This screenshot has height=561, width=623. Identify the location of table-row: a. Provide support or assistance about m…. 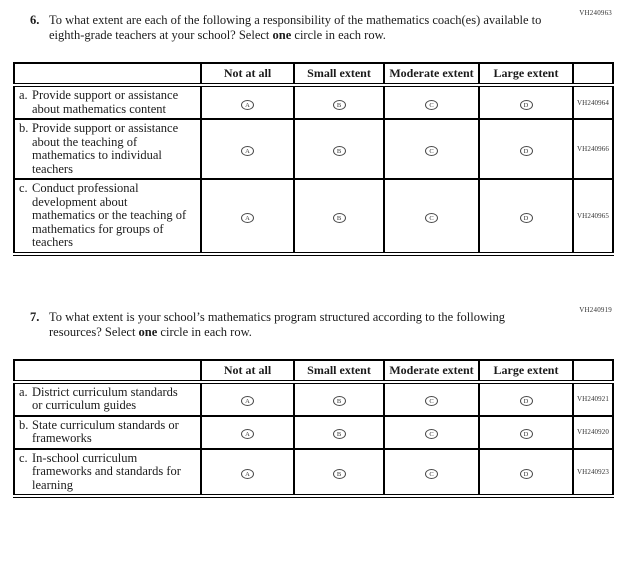
(313, 102).